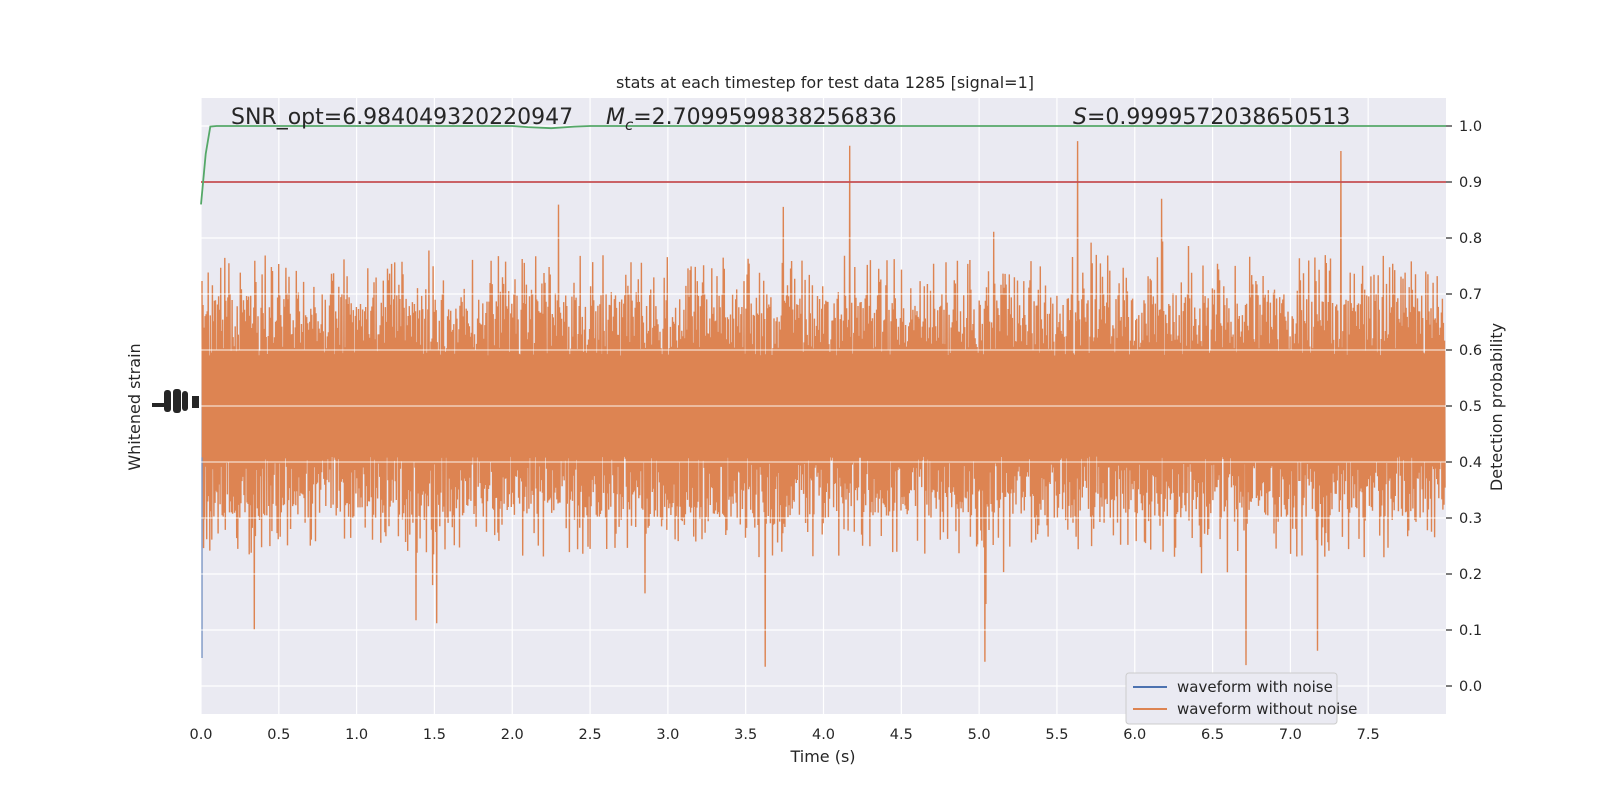  I want to click on x-tick-label: 4.5, so click(901, 735).